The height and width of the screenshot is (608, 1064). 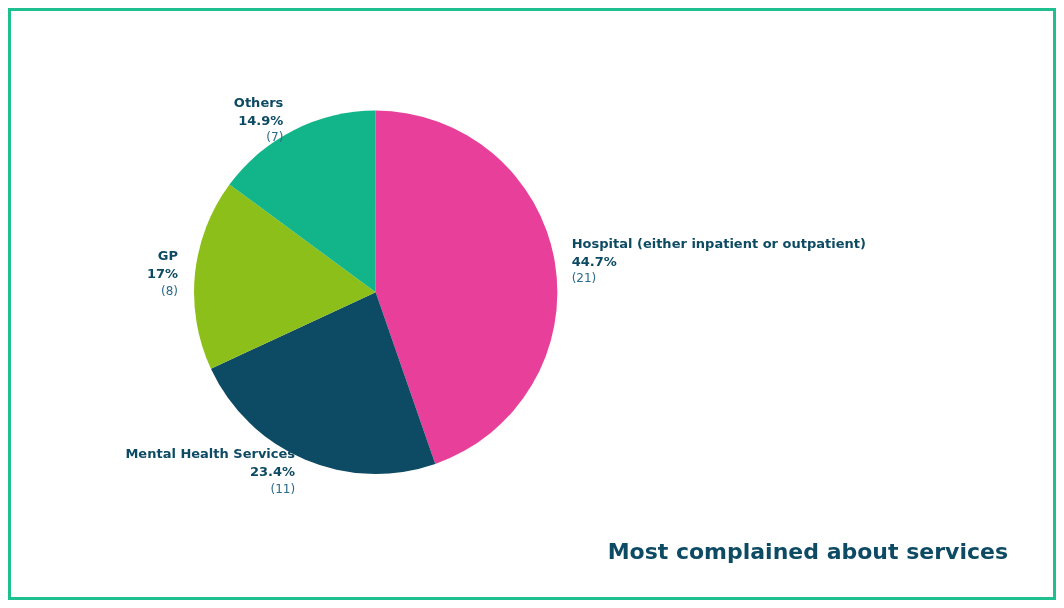 I want to click on data-label: 17% (8), so click(x=162, y=282).